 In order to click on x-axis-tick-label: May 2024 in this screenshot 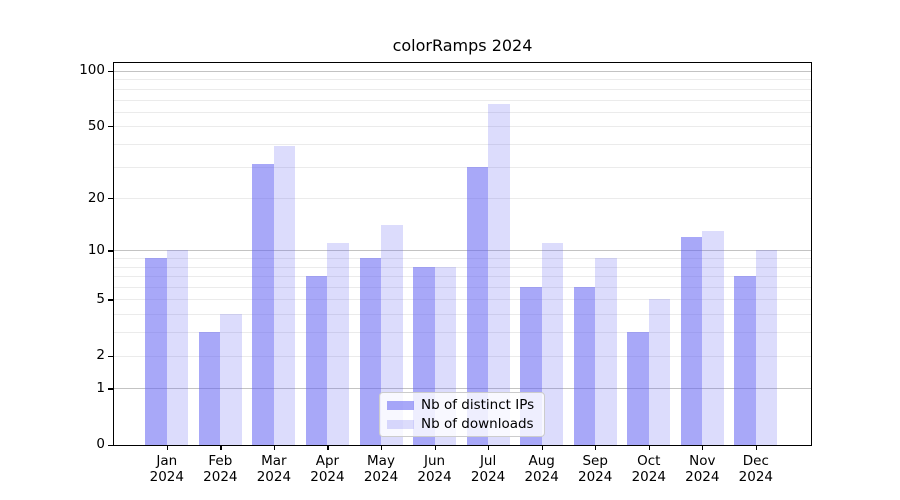, I will do `click(381, 469)`.